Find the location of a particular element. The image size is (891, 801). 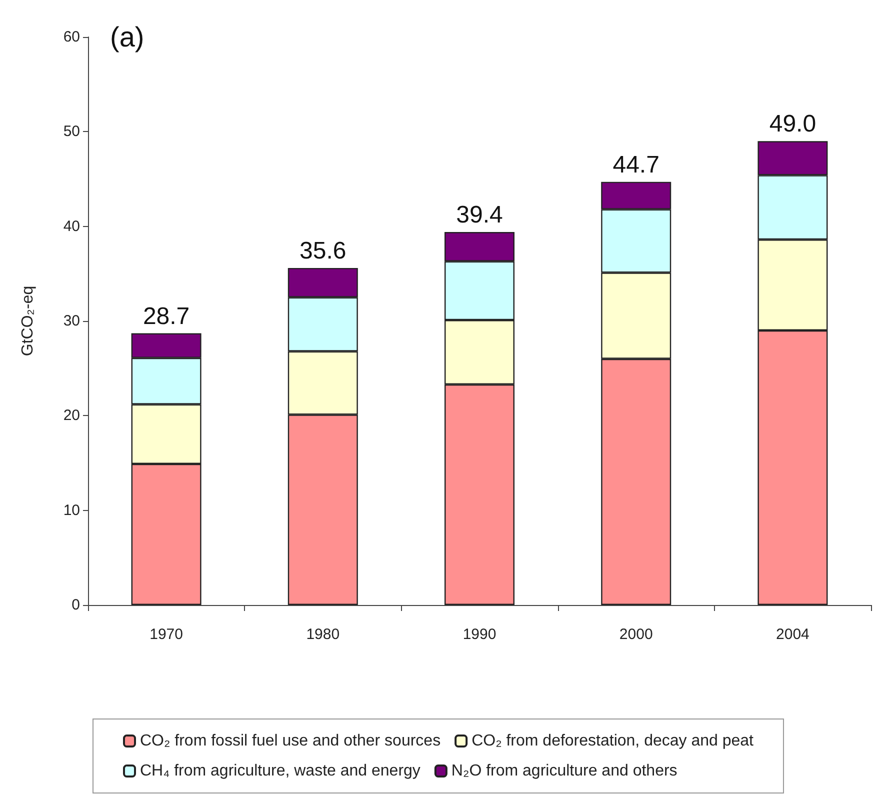

legend-label: CH₄ from agriculture, waste and energy is located at coordinates (280, 771).